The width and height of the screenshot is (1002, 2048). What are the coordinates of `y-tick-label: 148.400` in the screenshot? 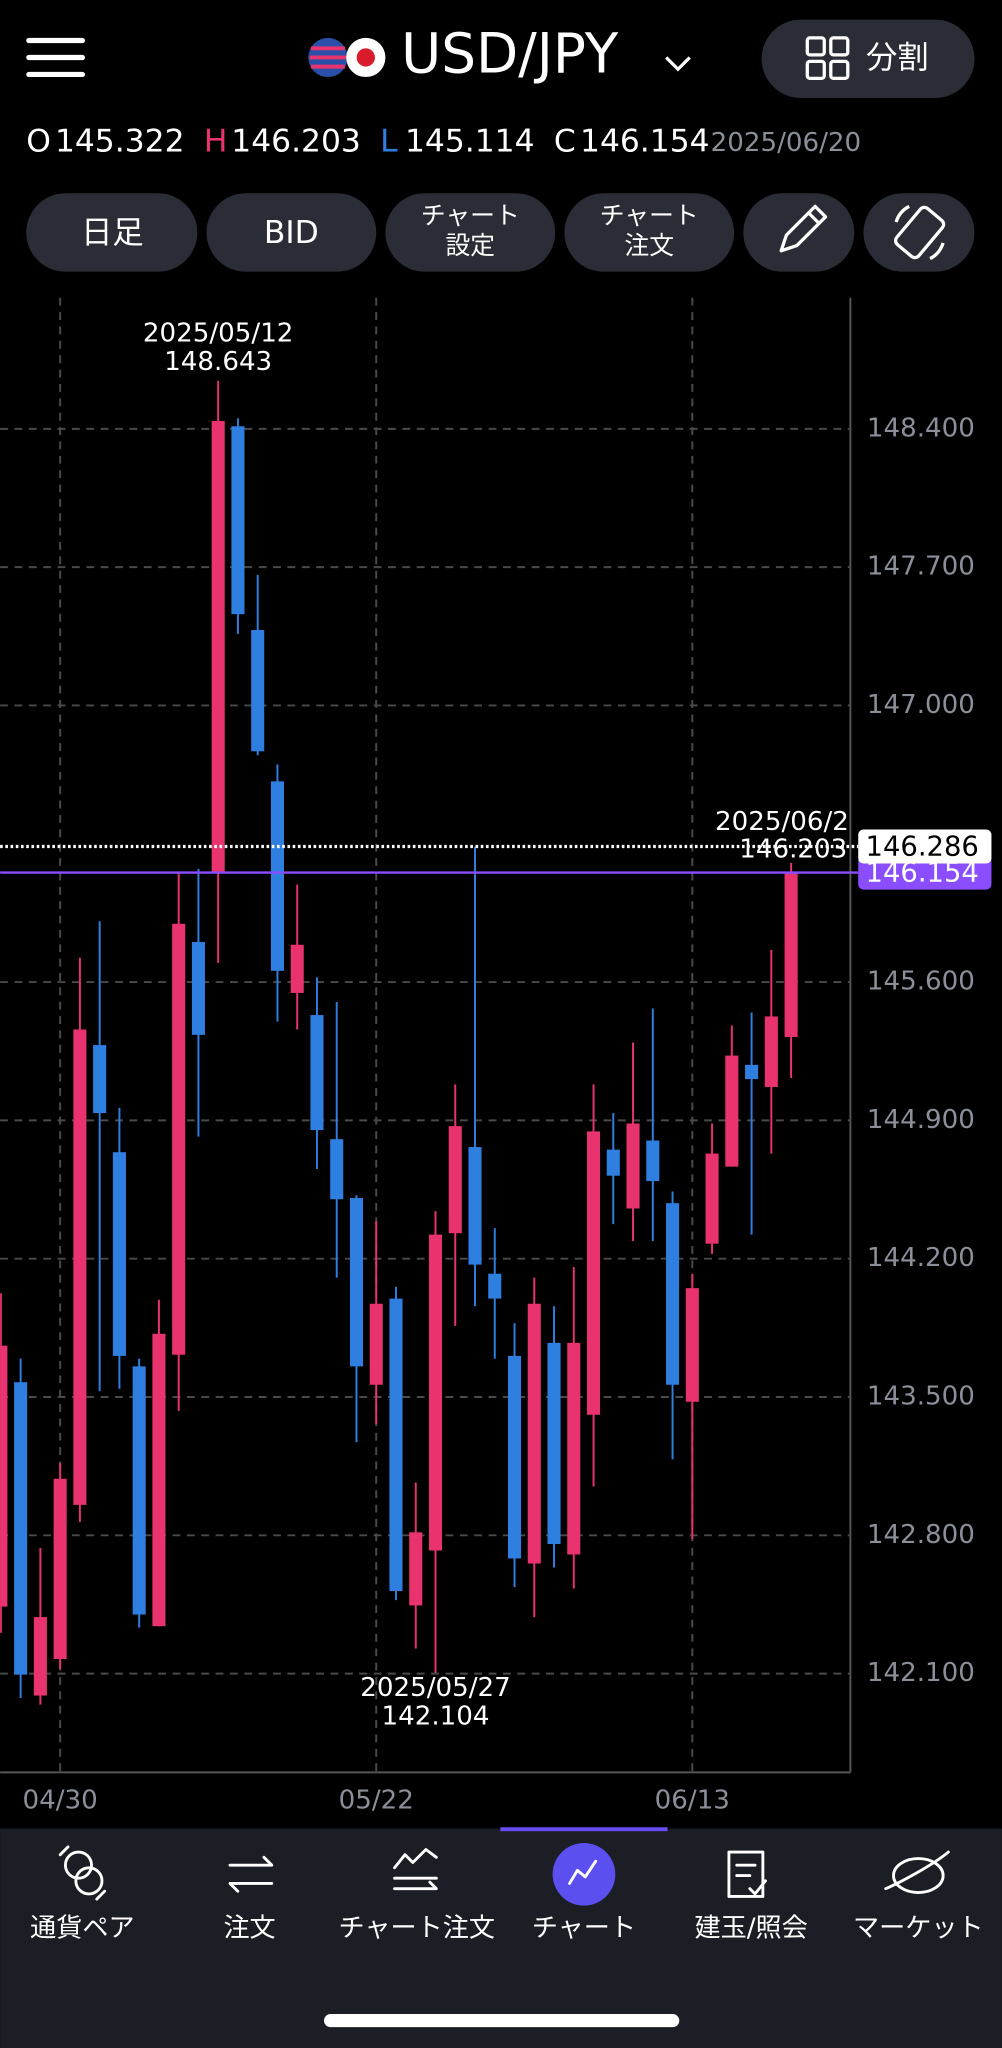 It's located at (921, 428).